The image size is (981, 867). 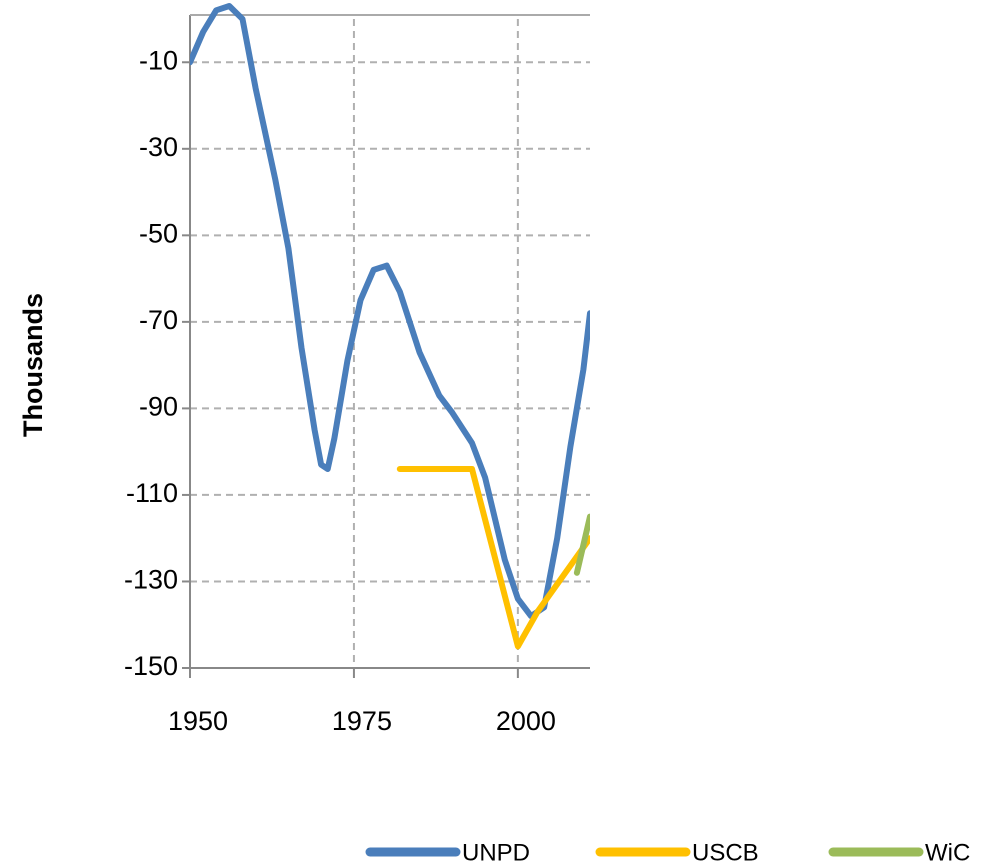 I want to click on y-tick-label: -90, so click(x=158, y=407).